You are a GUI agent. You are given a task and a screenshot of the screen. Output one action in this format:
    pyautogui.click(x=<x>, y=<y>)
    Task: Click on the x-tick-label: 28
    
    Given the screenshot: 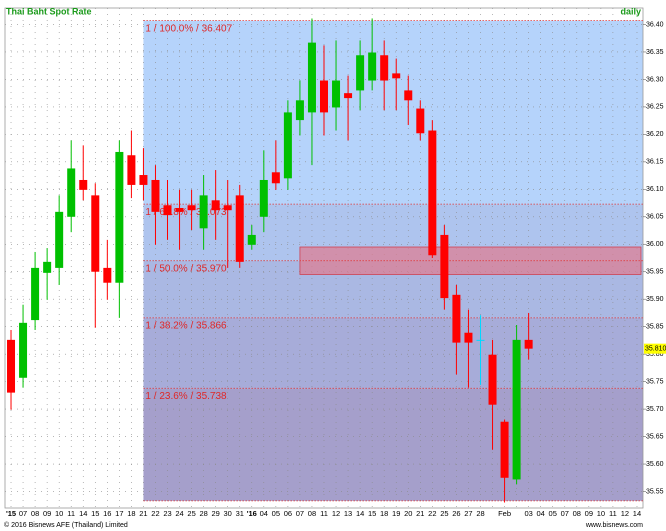 What is the action you would take?
    pyautogui.click(x=480, y=513)
    